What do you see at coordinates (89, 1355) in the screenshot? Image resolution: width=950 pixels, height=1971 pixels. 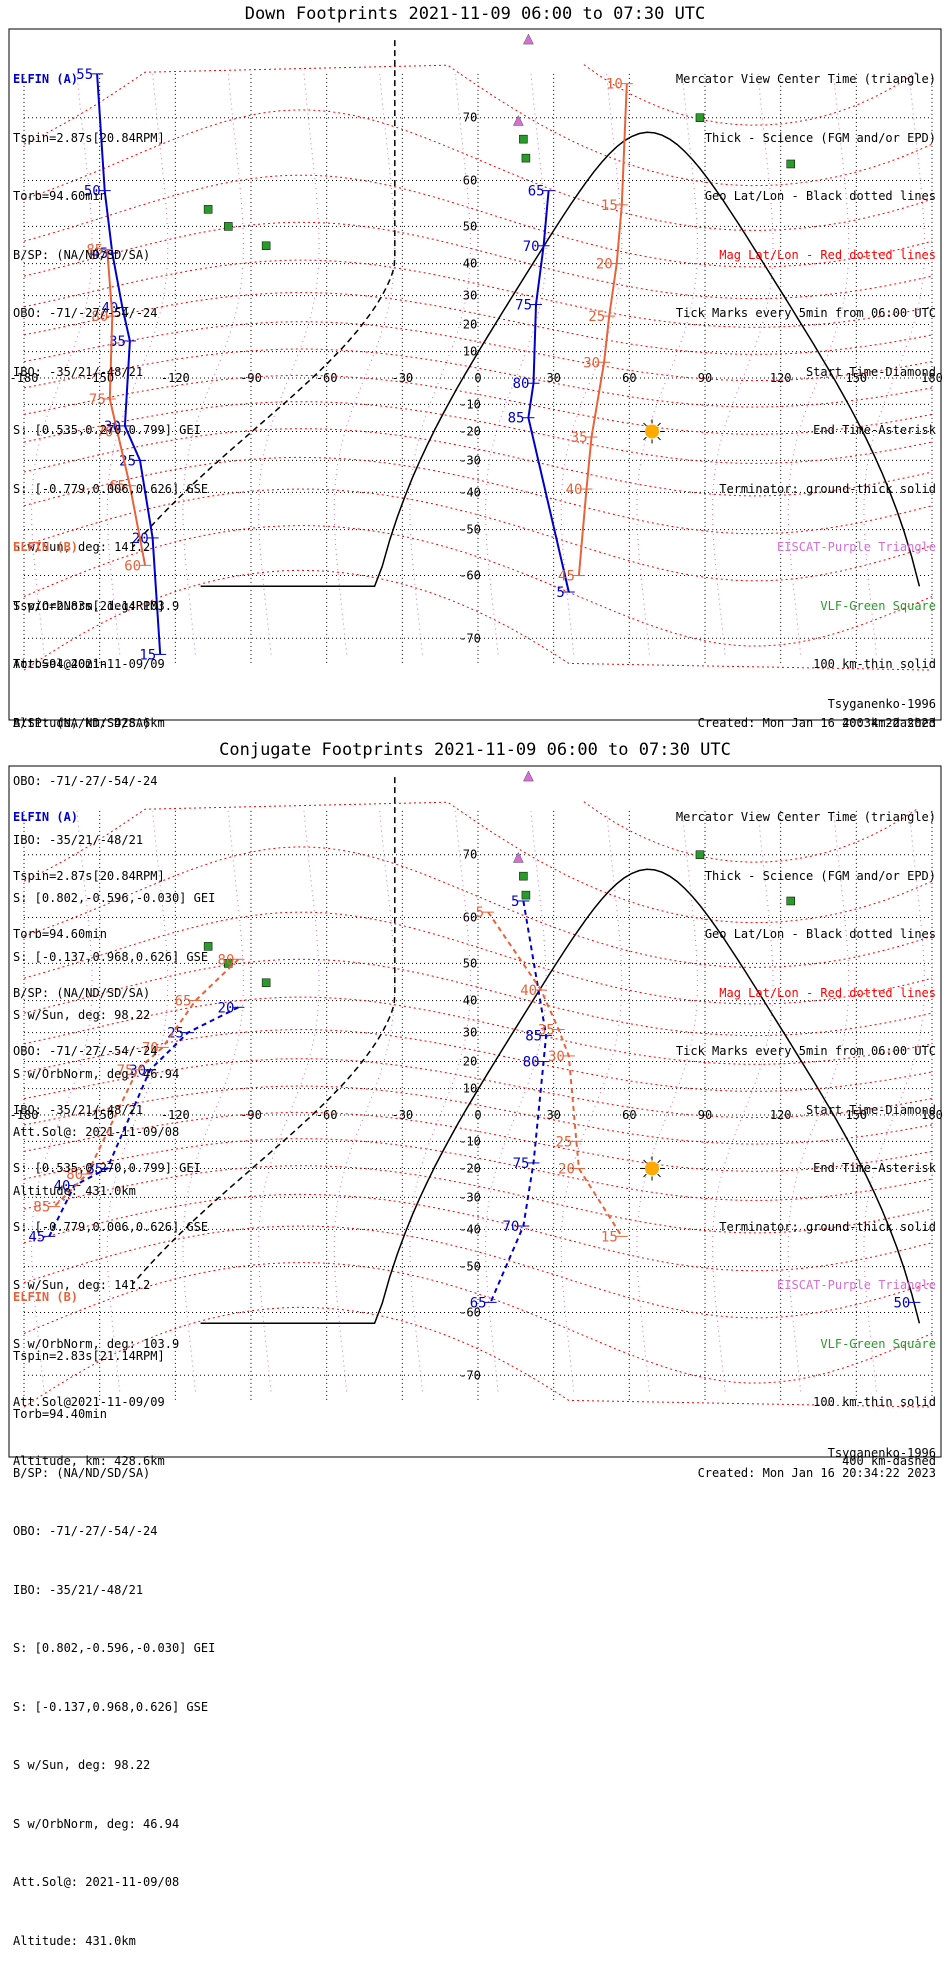 I see `info-line: Tspin=2.83s[21.14RPM]` at bounding box center [89, 1355].